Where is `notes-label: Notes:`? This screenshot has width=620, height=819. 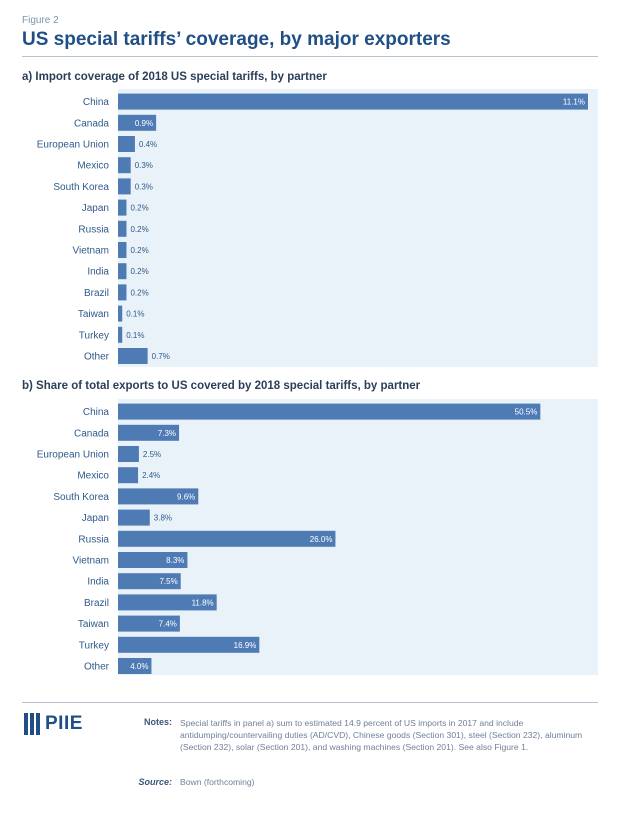 notes-label: Notes: is located at coordinates (157, 722).